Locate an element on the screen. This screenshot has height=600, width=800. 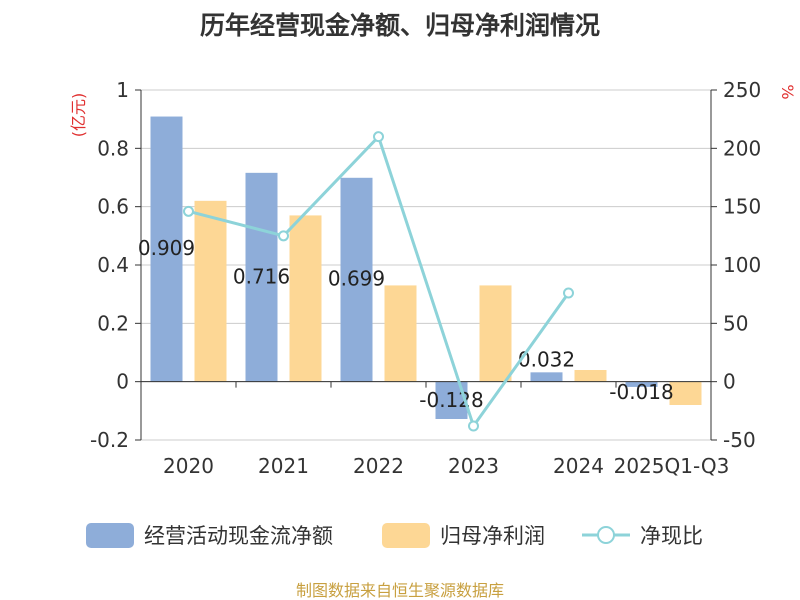
cashflow-data-label: 0.716 is located at coordinates (261, 276).